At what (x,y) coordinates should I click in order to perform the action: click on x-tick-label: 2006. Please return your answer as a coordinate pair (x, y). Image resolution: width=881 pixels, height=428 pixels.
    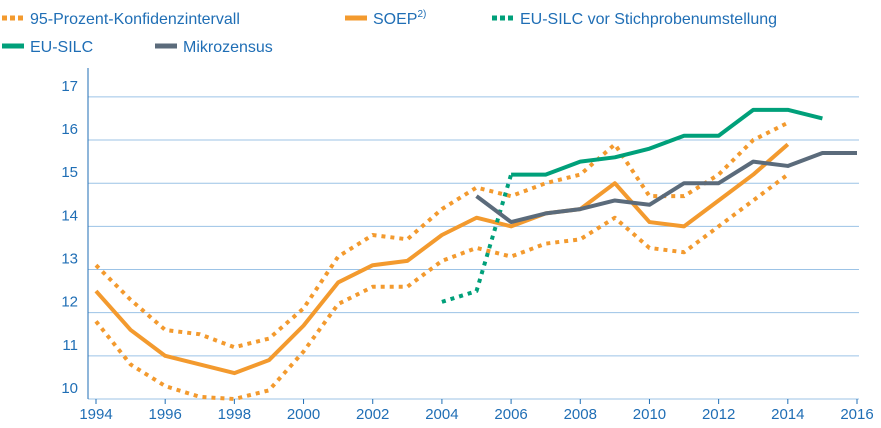
    Looking at the image, I should click on (510, 414).